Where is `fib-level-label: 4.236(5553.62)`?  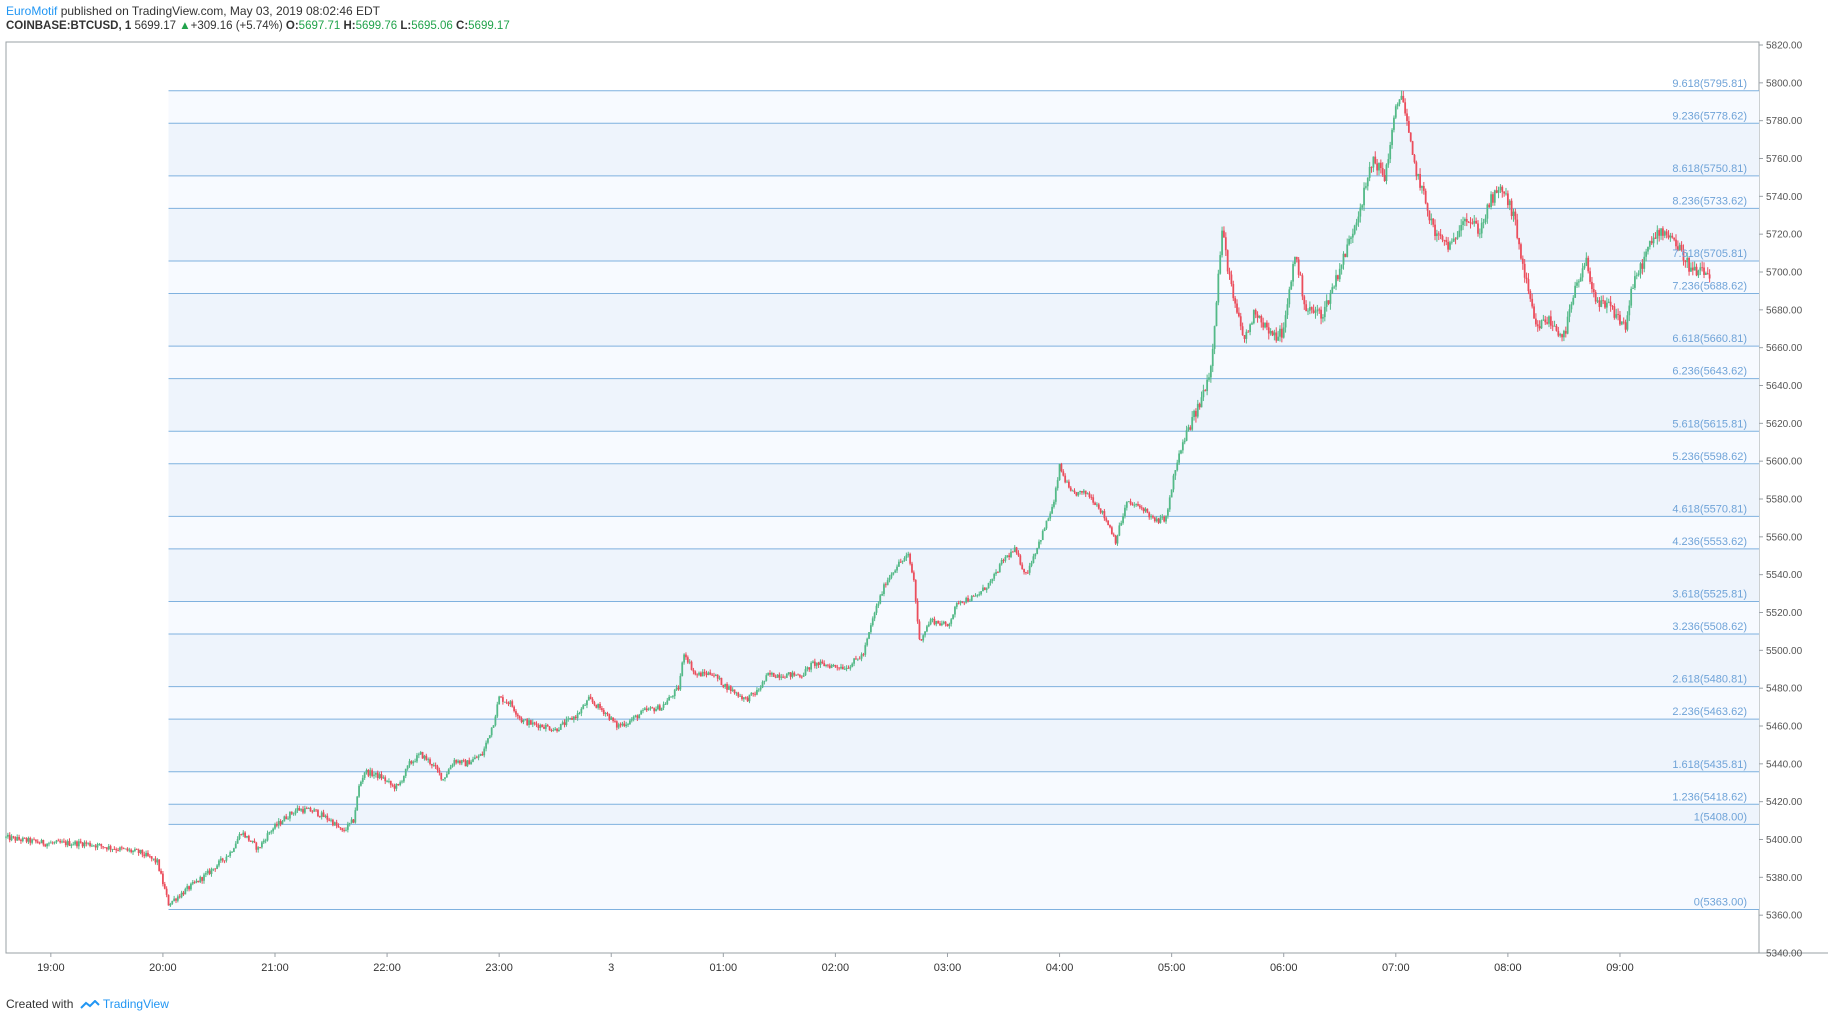 fib-level-label: 4.236(5553.62) is located at coordinates (1709, 542).